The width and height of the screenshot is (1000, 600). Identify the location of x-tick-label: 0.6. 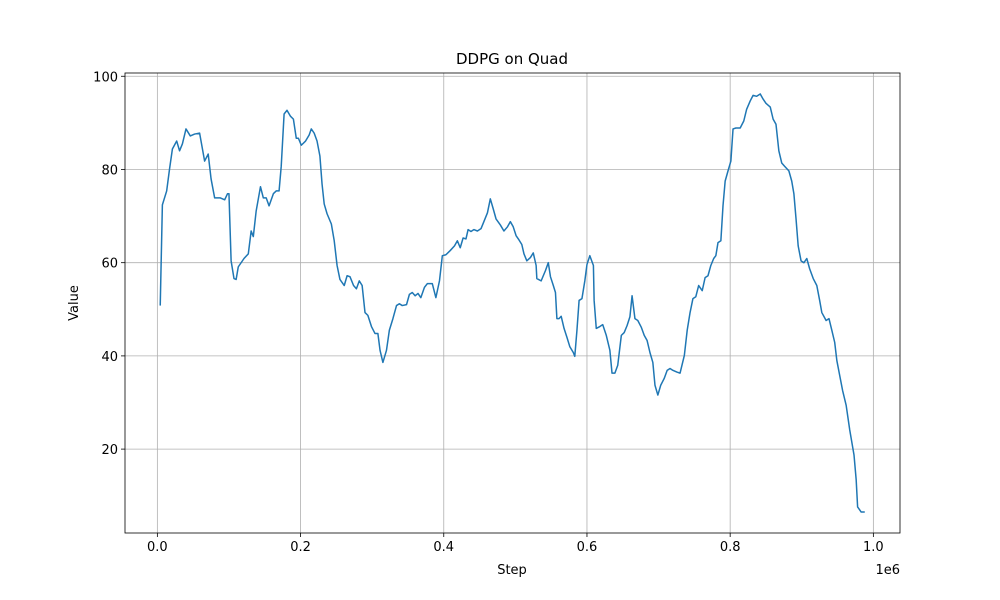
(587, 547).